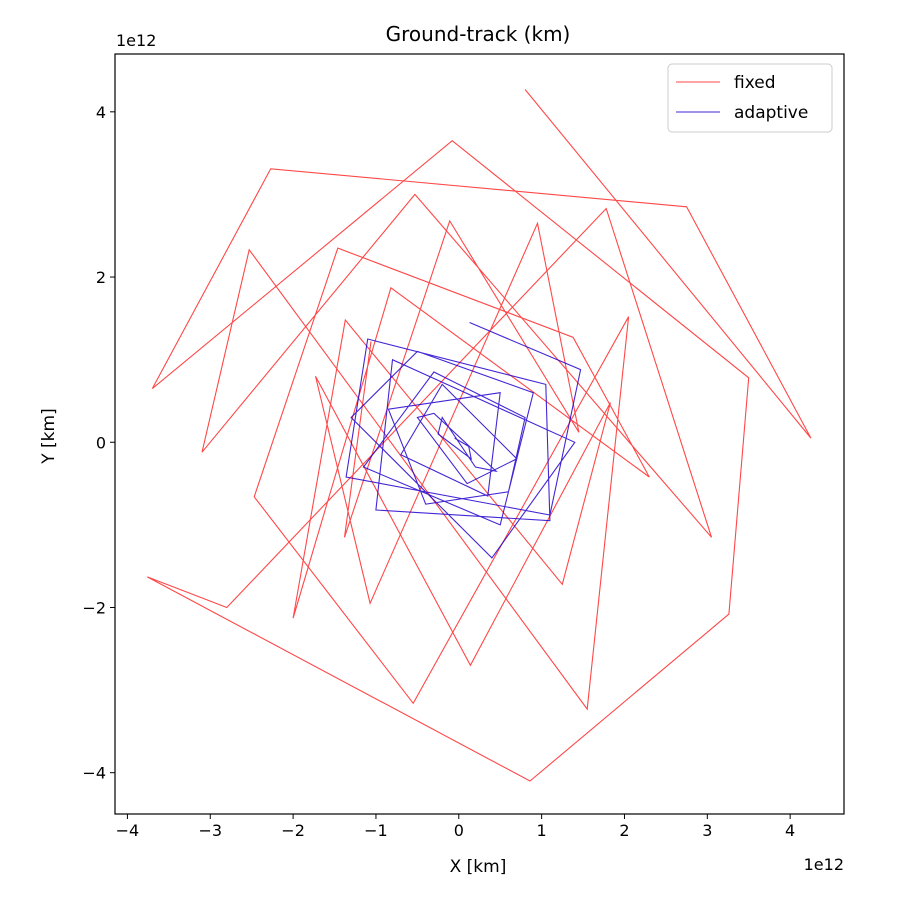 This screenshot has width=900, height=900. I want to click on x-tick-label: −2, so click(293, 830).